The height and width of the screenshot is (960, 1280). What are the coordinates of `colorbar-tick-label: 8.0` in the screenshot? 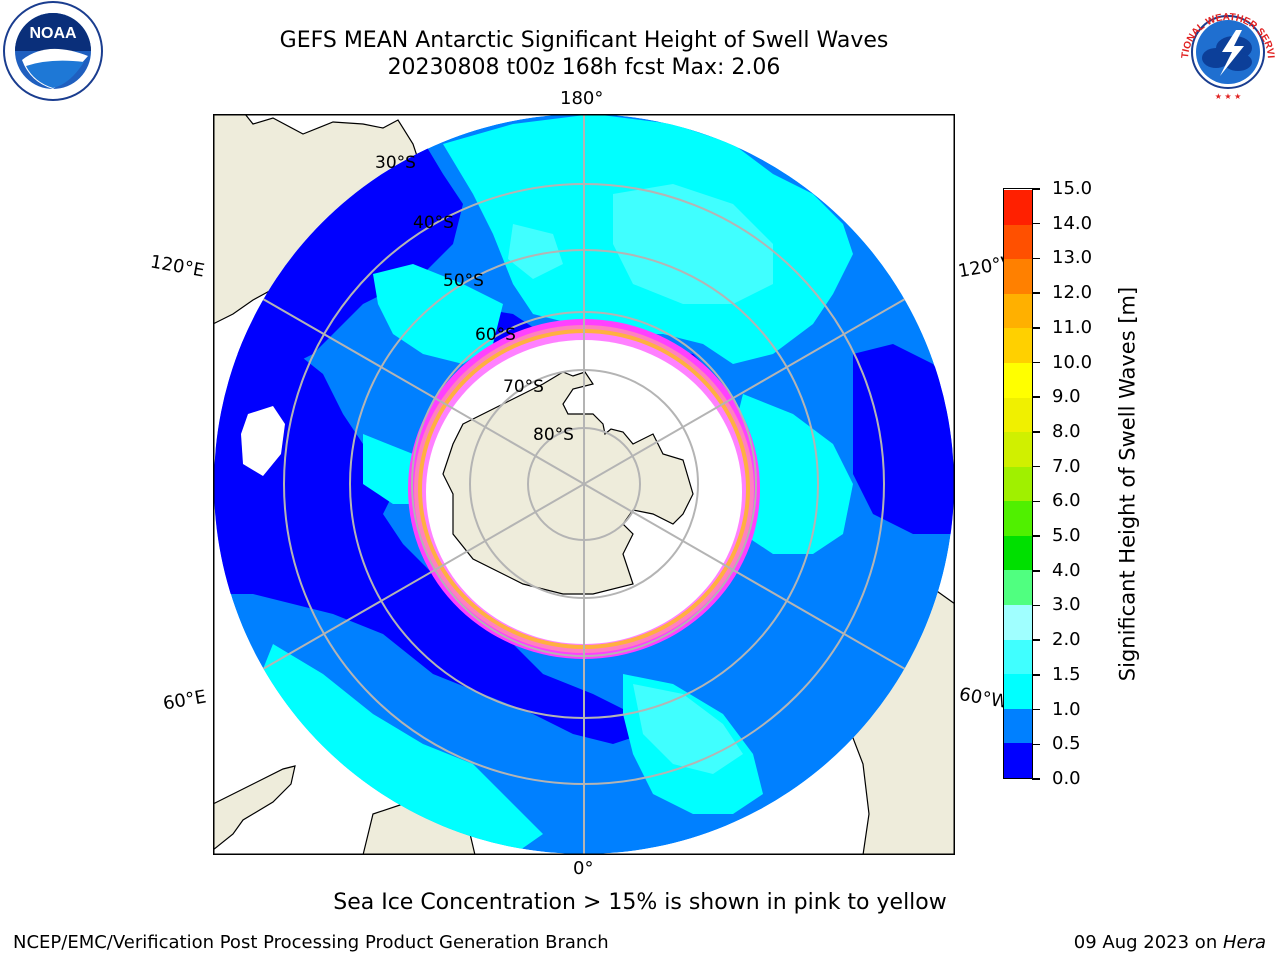 It's located at (1066, 431).